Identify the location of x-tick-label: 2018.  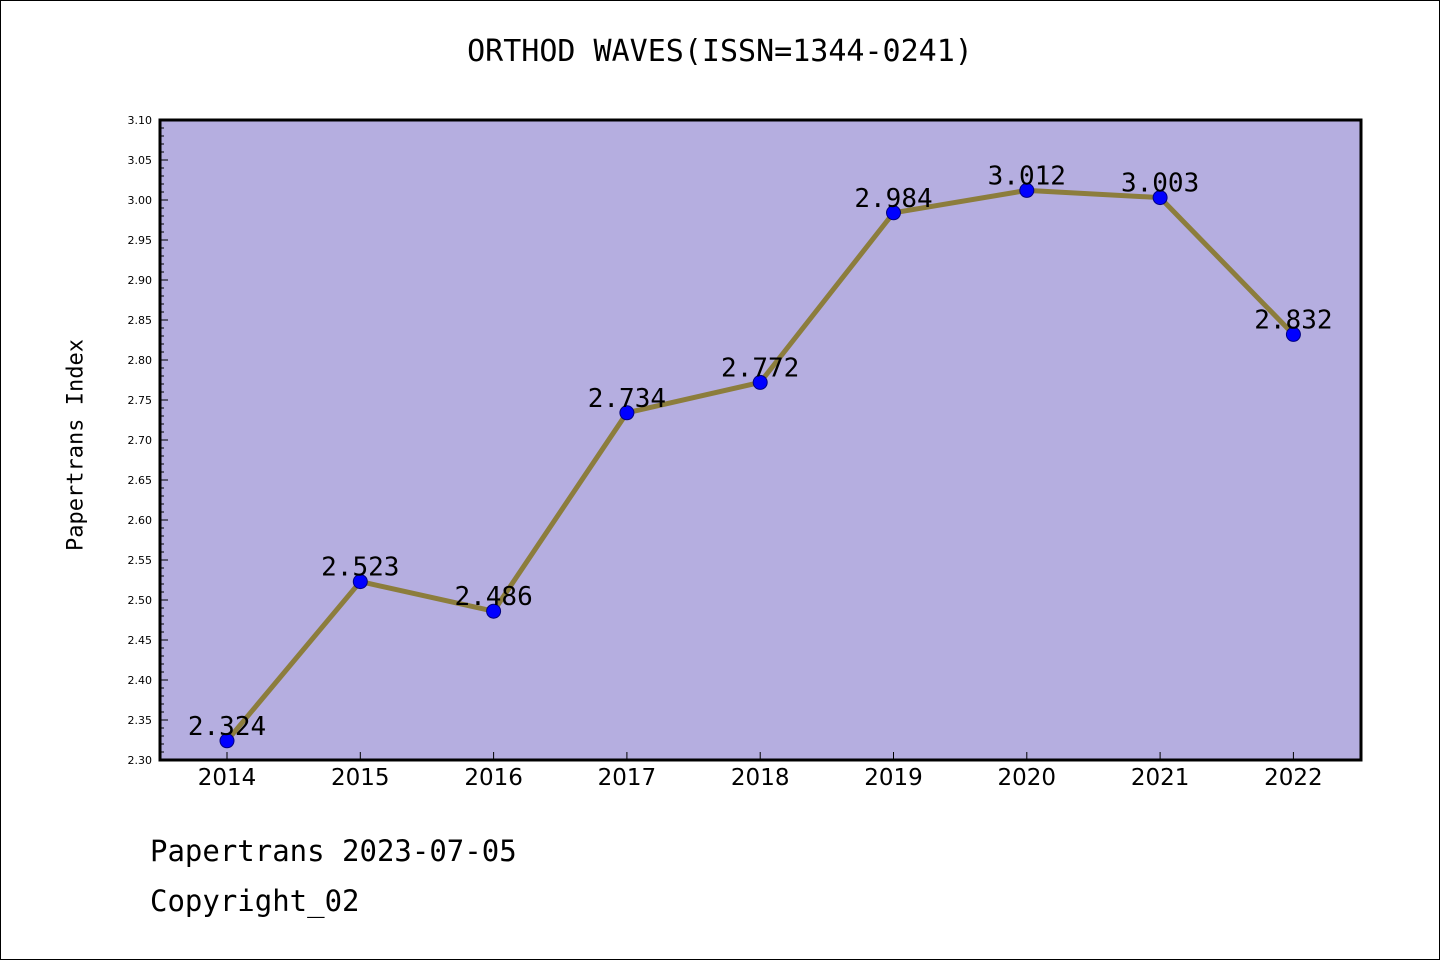
(760, 778).